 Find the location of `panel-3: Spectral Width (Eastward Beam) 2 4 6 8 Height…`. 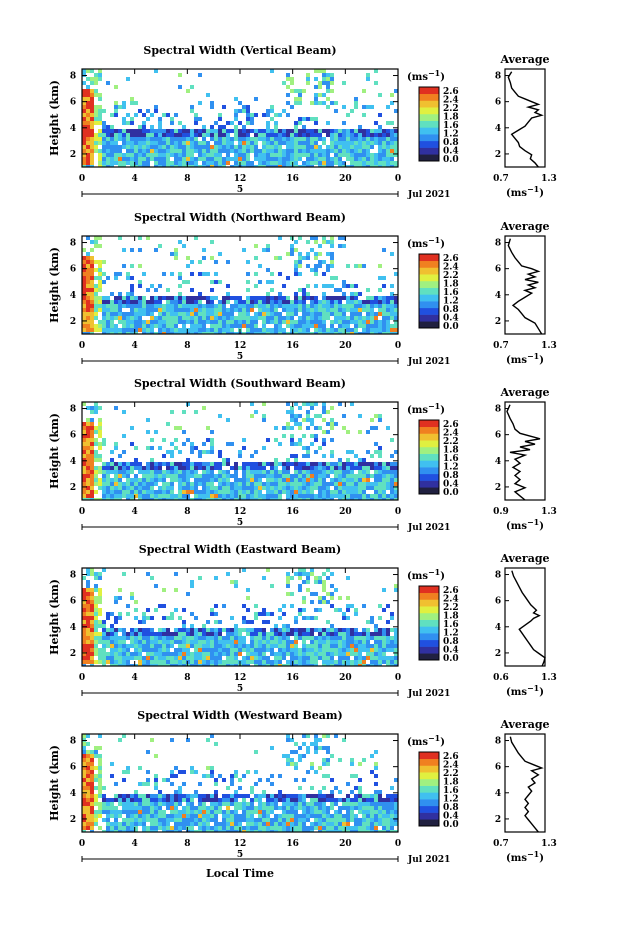

panel-3: Spectral Width (Eastward Beam) 2 4 6 8 Height… is located at coordinates (302, 621).